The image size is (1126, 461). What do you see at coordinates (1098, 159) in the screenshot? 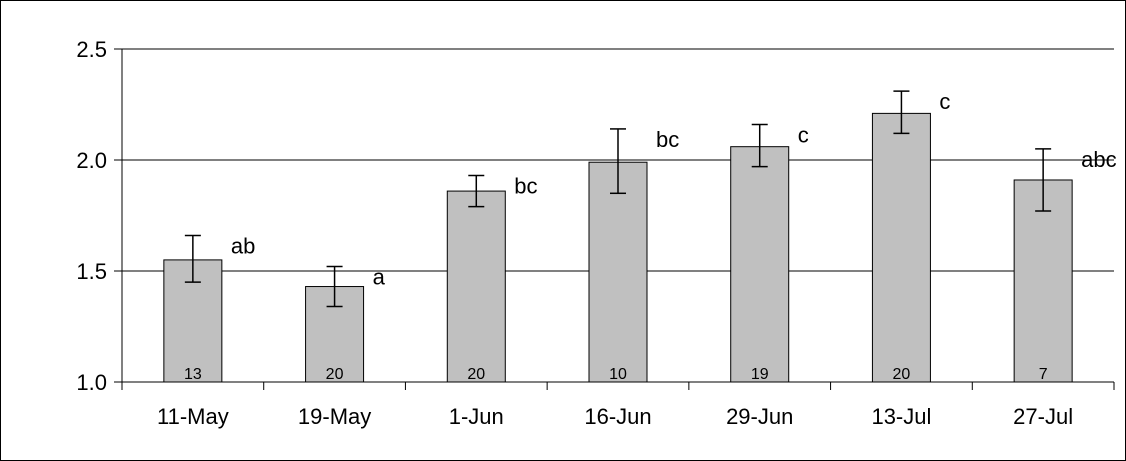
I see `significance-letter: abc` at bounding box center [1098, 159].